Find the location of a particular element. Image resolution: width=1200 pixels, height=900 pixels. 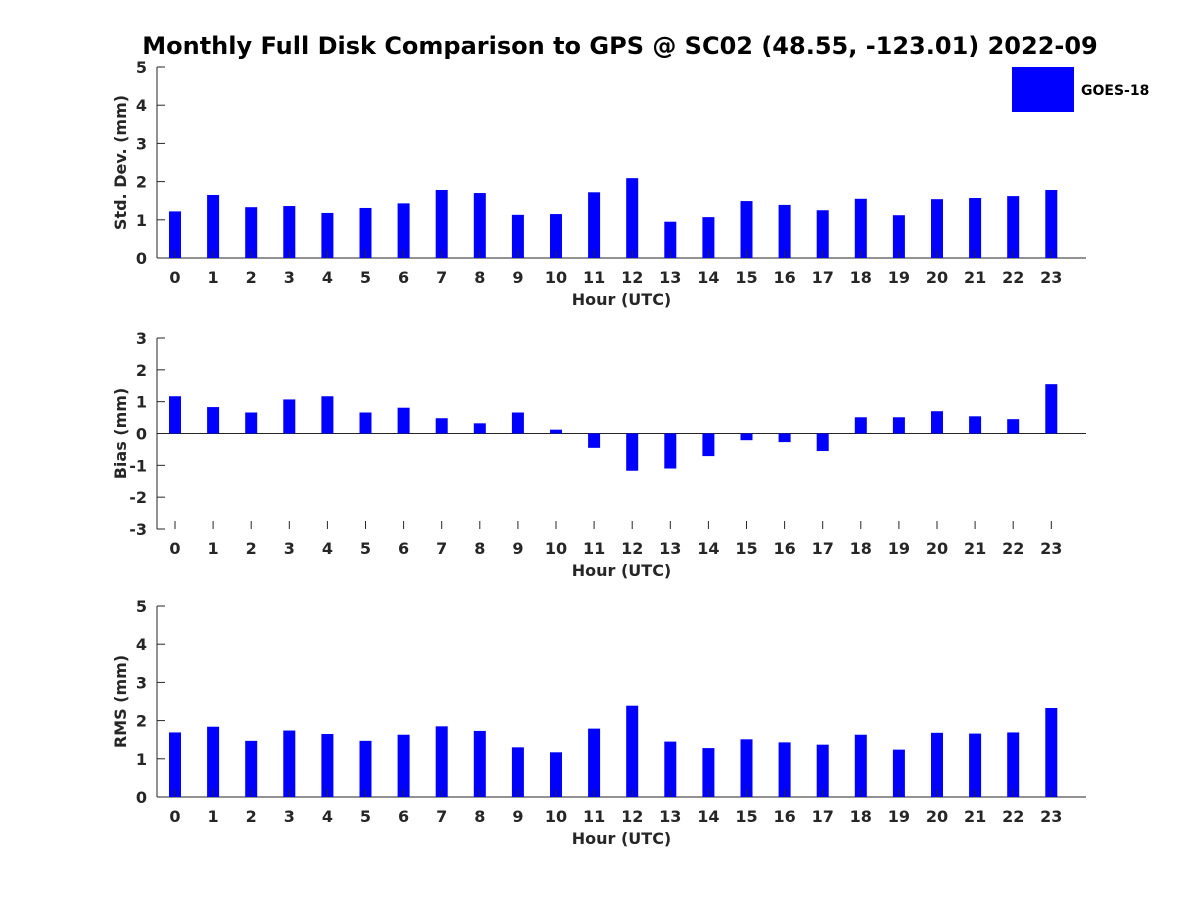

legend-label: GOES-18 is located at coordinates (1115, 91).